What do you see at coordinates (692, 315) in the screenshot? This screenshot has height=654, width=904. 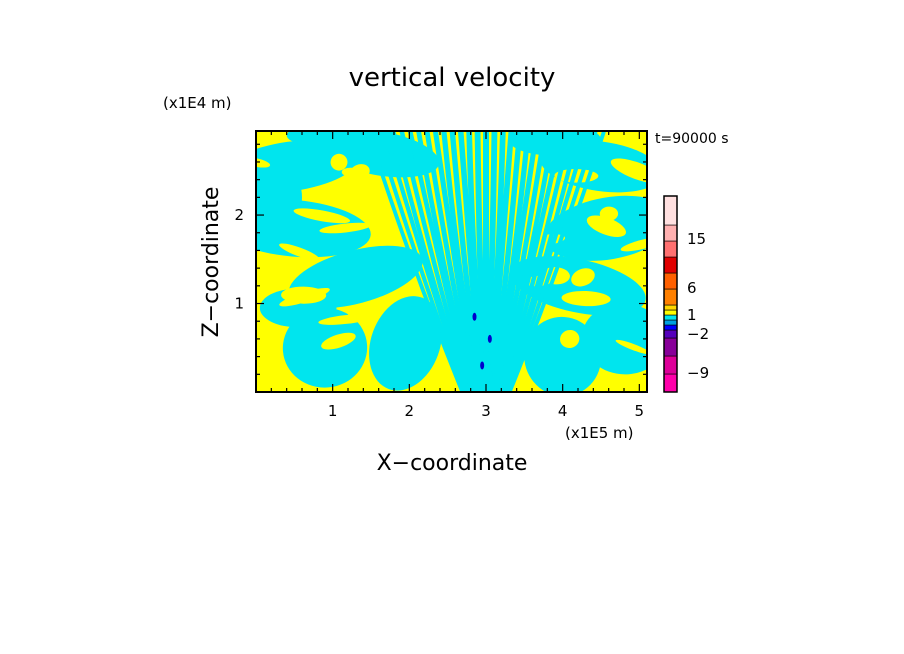 I see `colorbar-label: 1` at bounding box center [692, 315].